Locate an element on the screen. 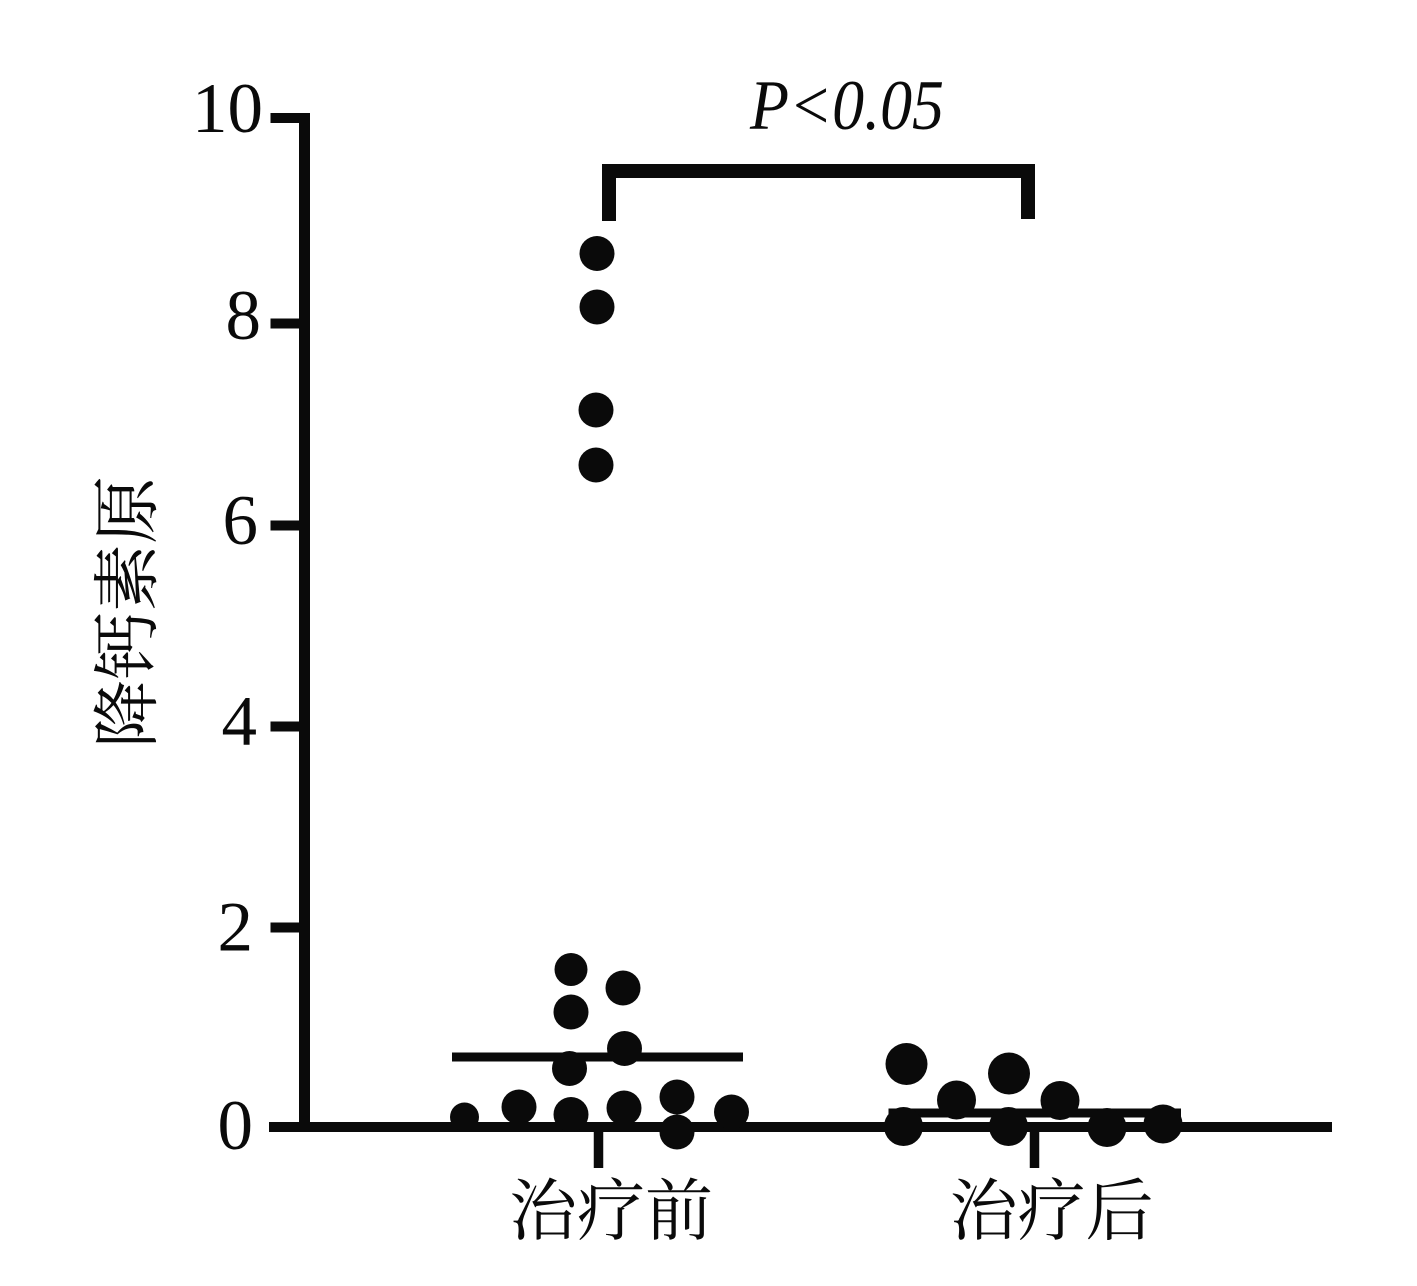 The width and height of the screenshot is (1417, 1286). svg-text: 2 is located at coordinates (236, 928).